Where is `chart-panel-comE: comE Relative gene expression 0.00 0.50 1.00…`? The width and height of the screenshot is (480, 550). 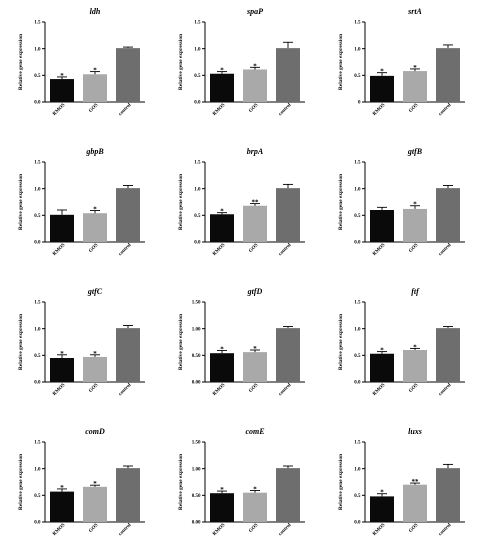
chart-panel-comE: comE Relative gene expression 0.00 0.50 1.00… is located at coordinates (241, 482).